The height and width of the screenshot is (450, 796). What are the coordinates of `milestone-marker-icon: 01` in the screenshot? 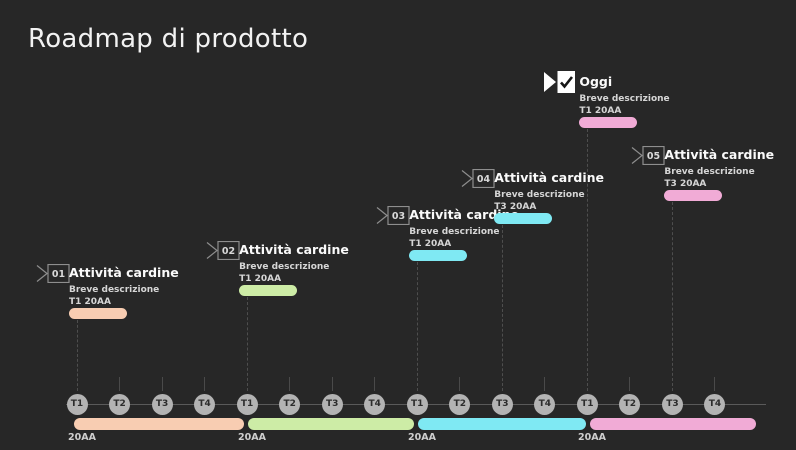 It's located at (53, 275).